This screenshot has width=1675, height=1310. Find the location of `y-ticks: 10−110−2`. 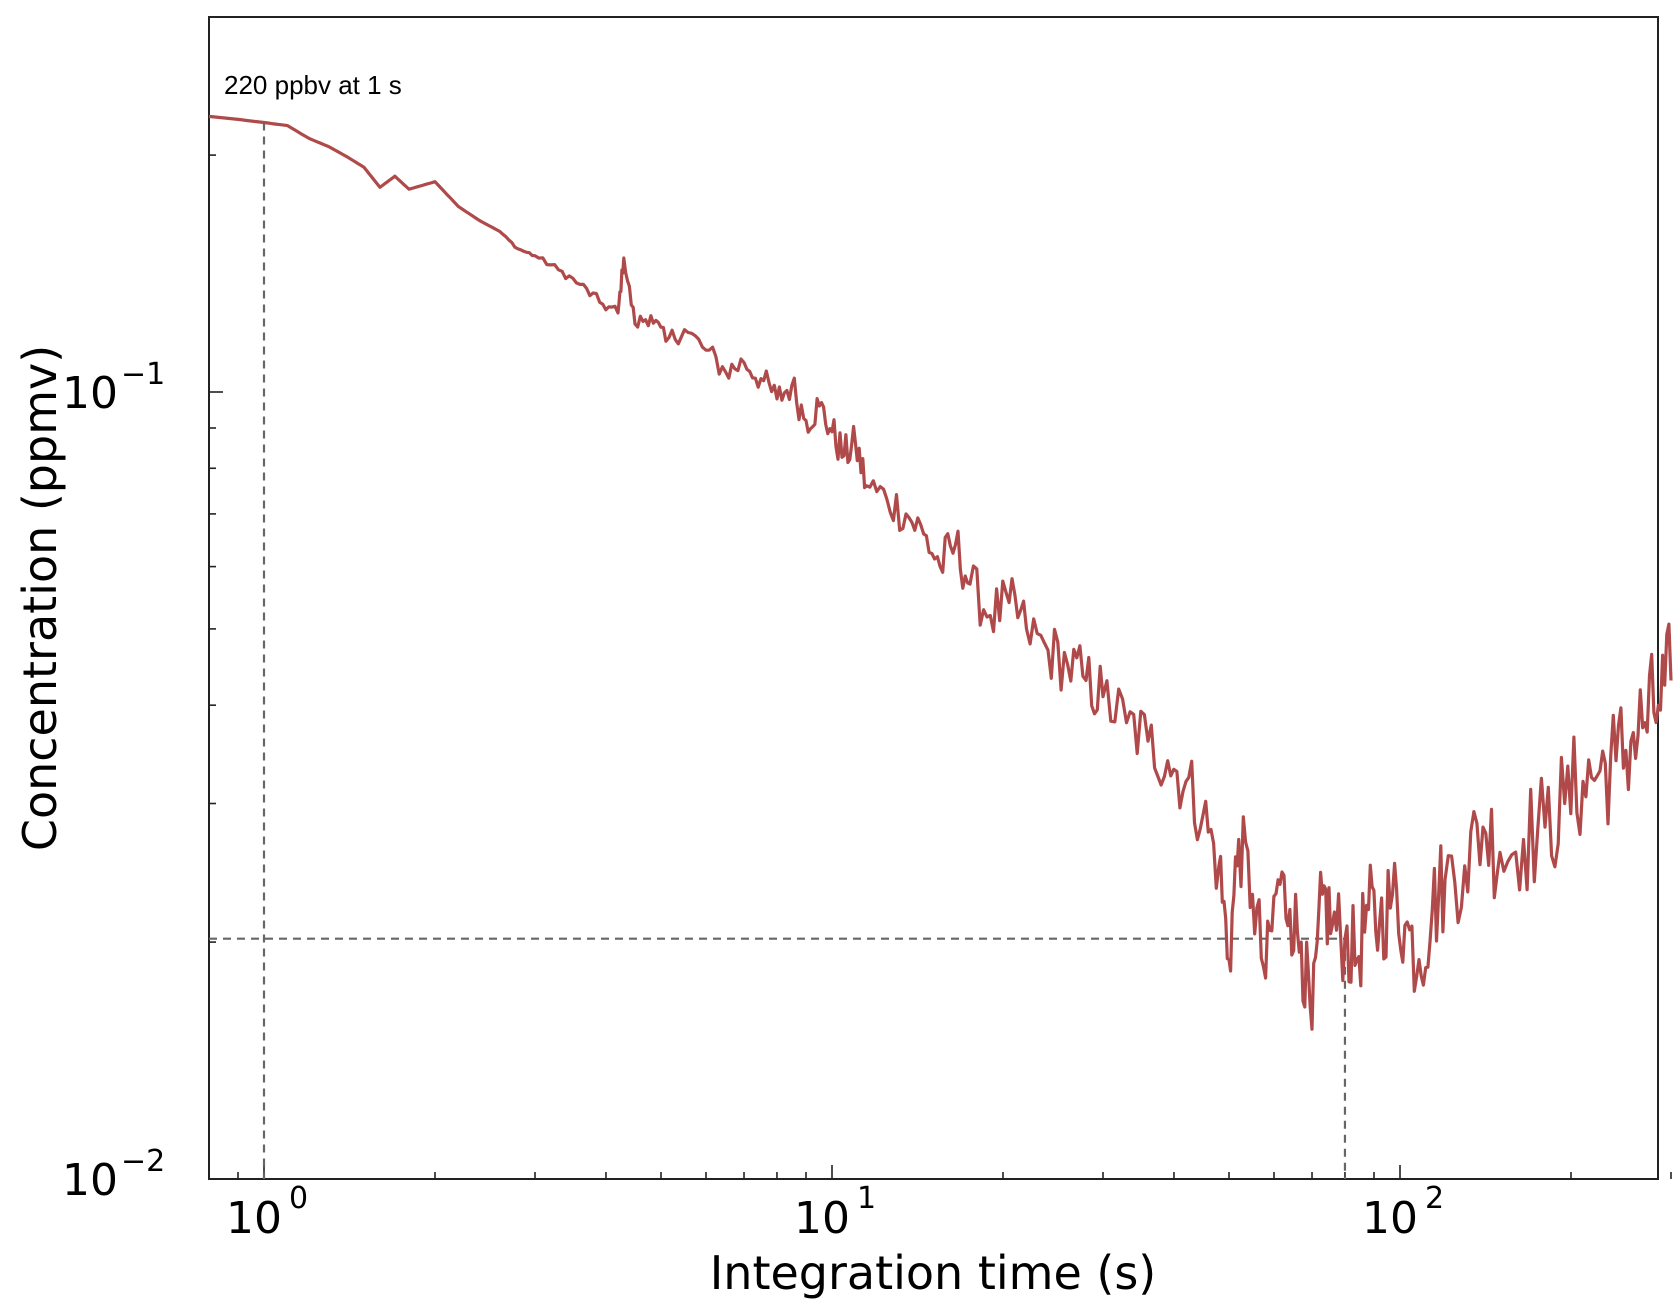

y-ticks: 10−110−2 is located at coordinates (113, 781).